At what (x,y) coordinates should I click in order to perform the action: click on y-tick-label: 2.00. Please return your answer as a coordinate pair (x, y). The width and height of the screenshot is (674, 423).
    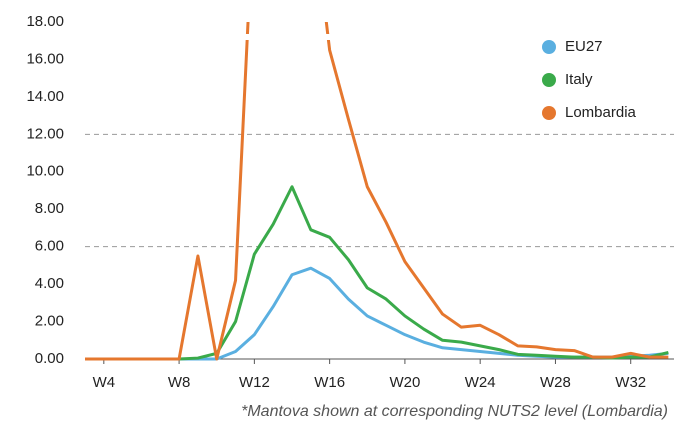
    Looking at the image, I should click on (49, 321).